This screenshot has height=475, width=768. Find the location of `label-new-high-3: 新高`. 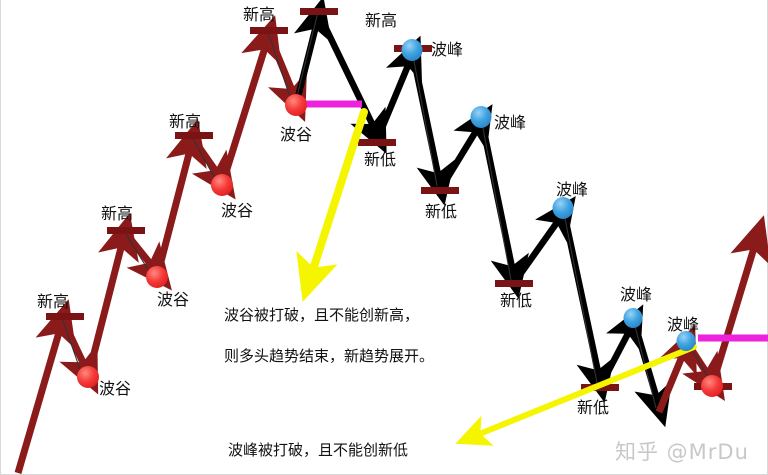

label-new-high-3: 新高 is located at coordinates (185, 121).